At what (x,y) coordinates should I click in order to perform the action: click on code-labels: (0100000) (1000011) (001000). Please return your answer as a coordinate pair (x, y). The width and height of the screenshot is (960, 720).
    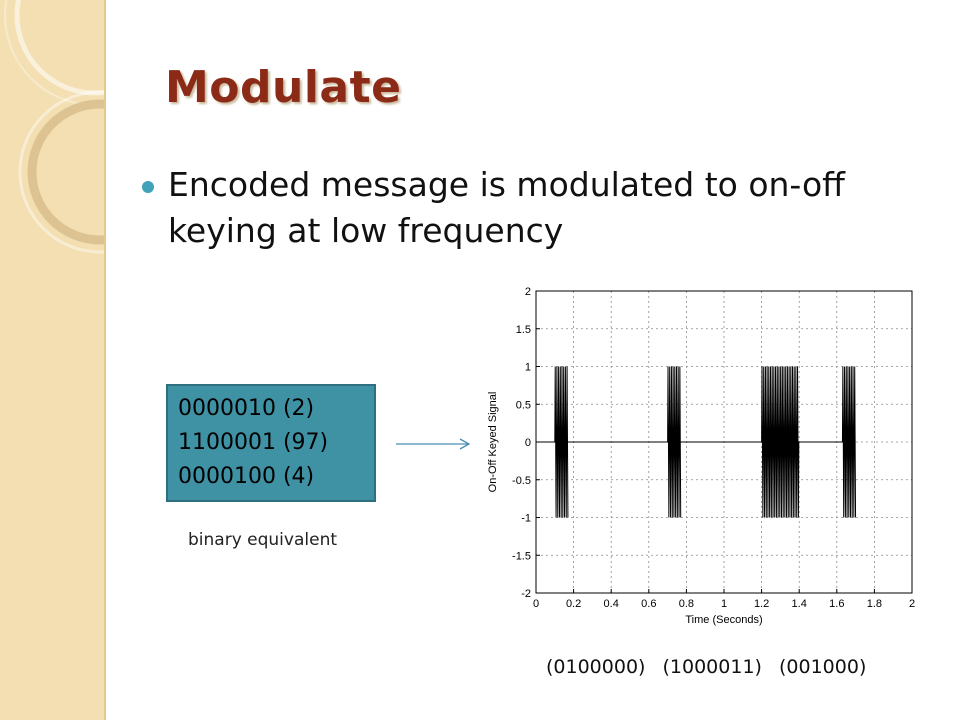
    Looking at the image, I should click on (706, 667).